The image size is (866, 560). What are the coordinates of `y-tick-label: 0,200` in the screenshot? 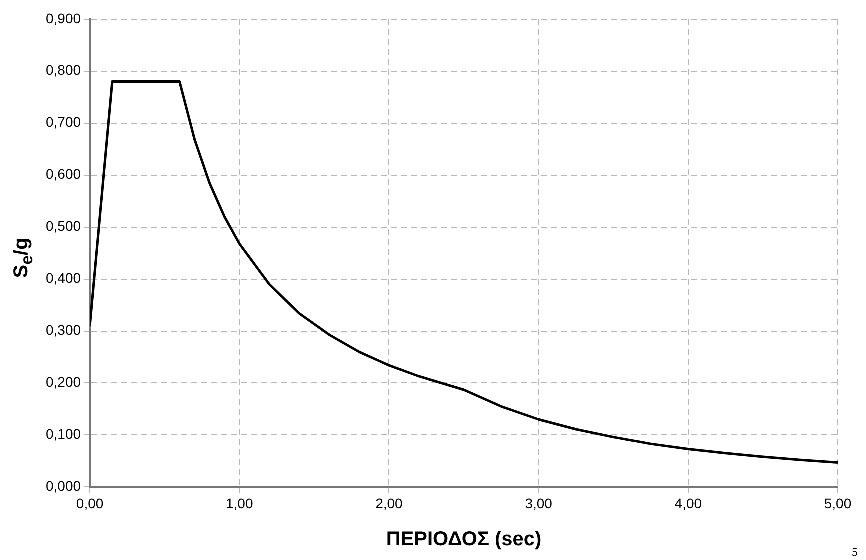 It's located at (64, 382).